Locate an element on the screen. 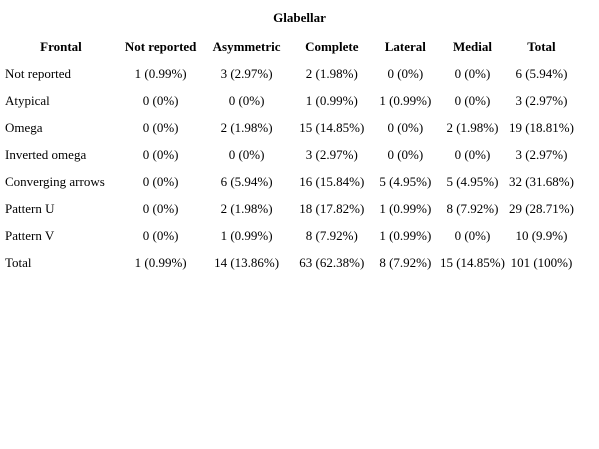 This screenshot has width=599, height=449. table-cell: 19 (18.81%) is located at coordinates (541, 127).